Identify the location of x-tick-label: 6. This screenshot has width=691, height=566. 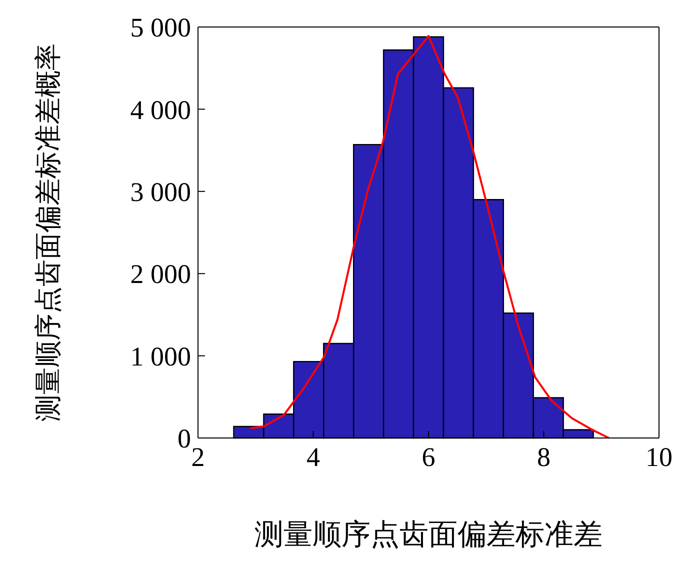
(429, 457).